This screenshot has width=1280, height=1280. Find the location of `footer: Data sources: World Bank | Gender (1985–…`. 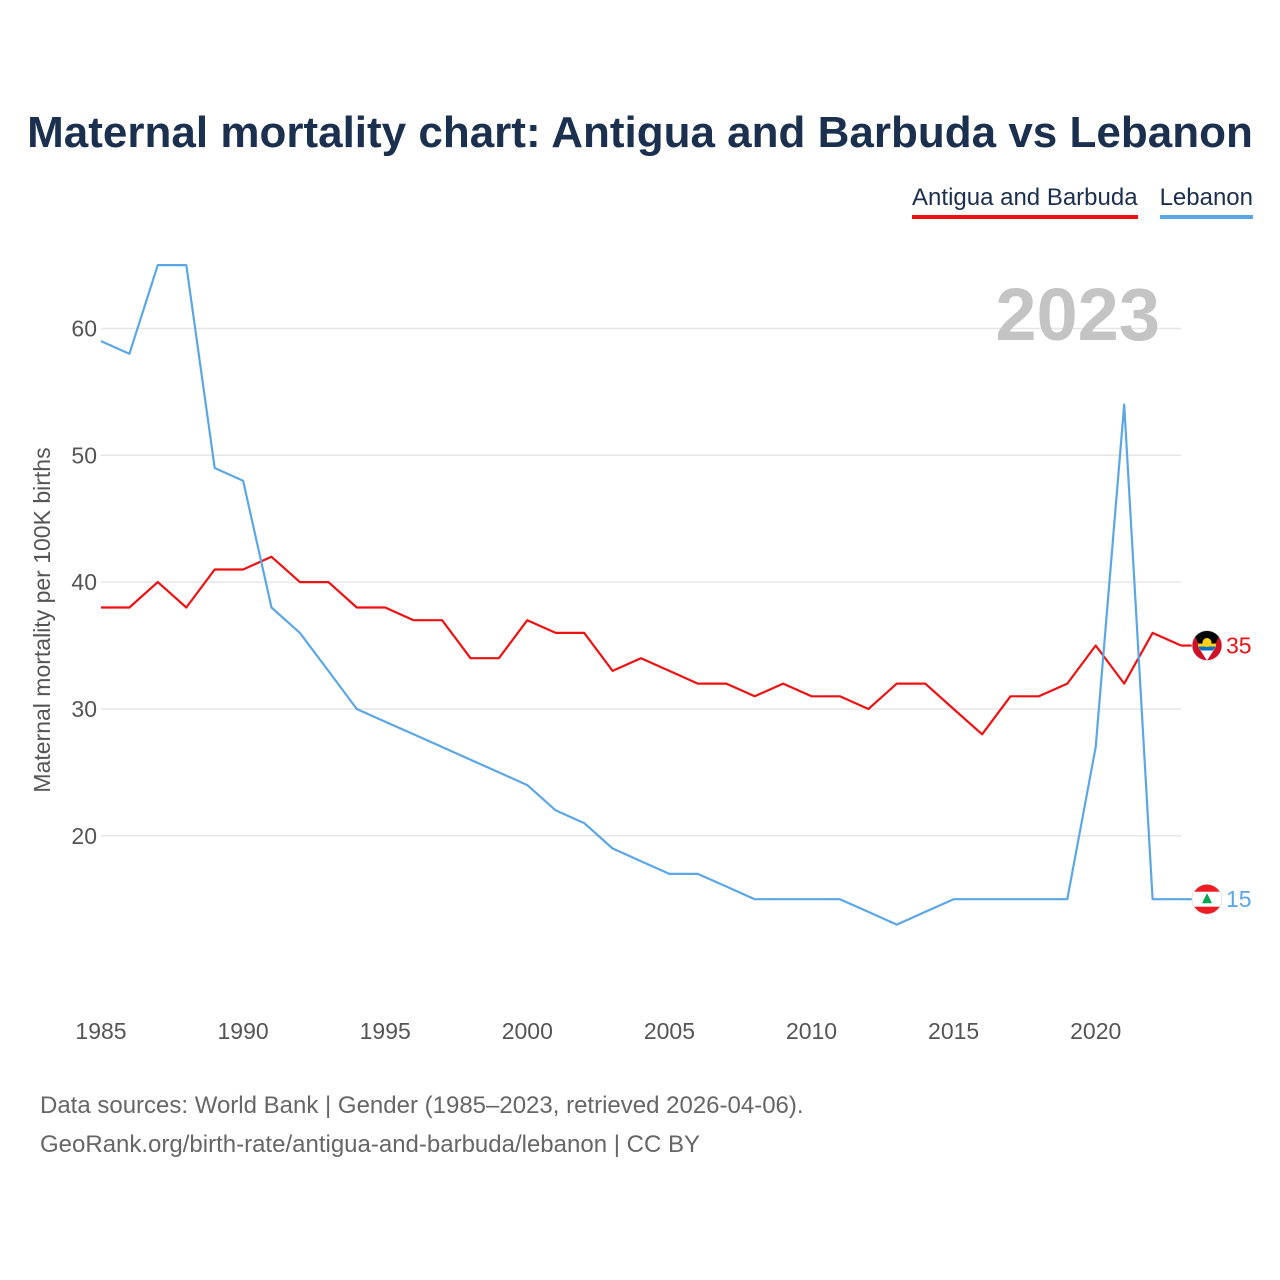

footer: Data sources: World Bank | Gender (1985–… is located at coordinates (422, 1125).